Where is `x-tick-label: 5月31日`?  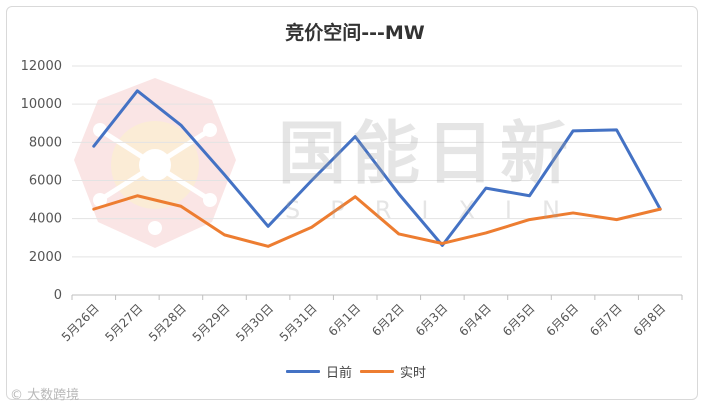
x-tick-label: 5月31日 is located at coordinates (298, 322).